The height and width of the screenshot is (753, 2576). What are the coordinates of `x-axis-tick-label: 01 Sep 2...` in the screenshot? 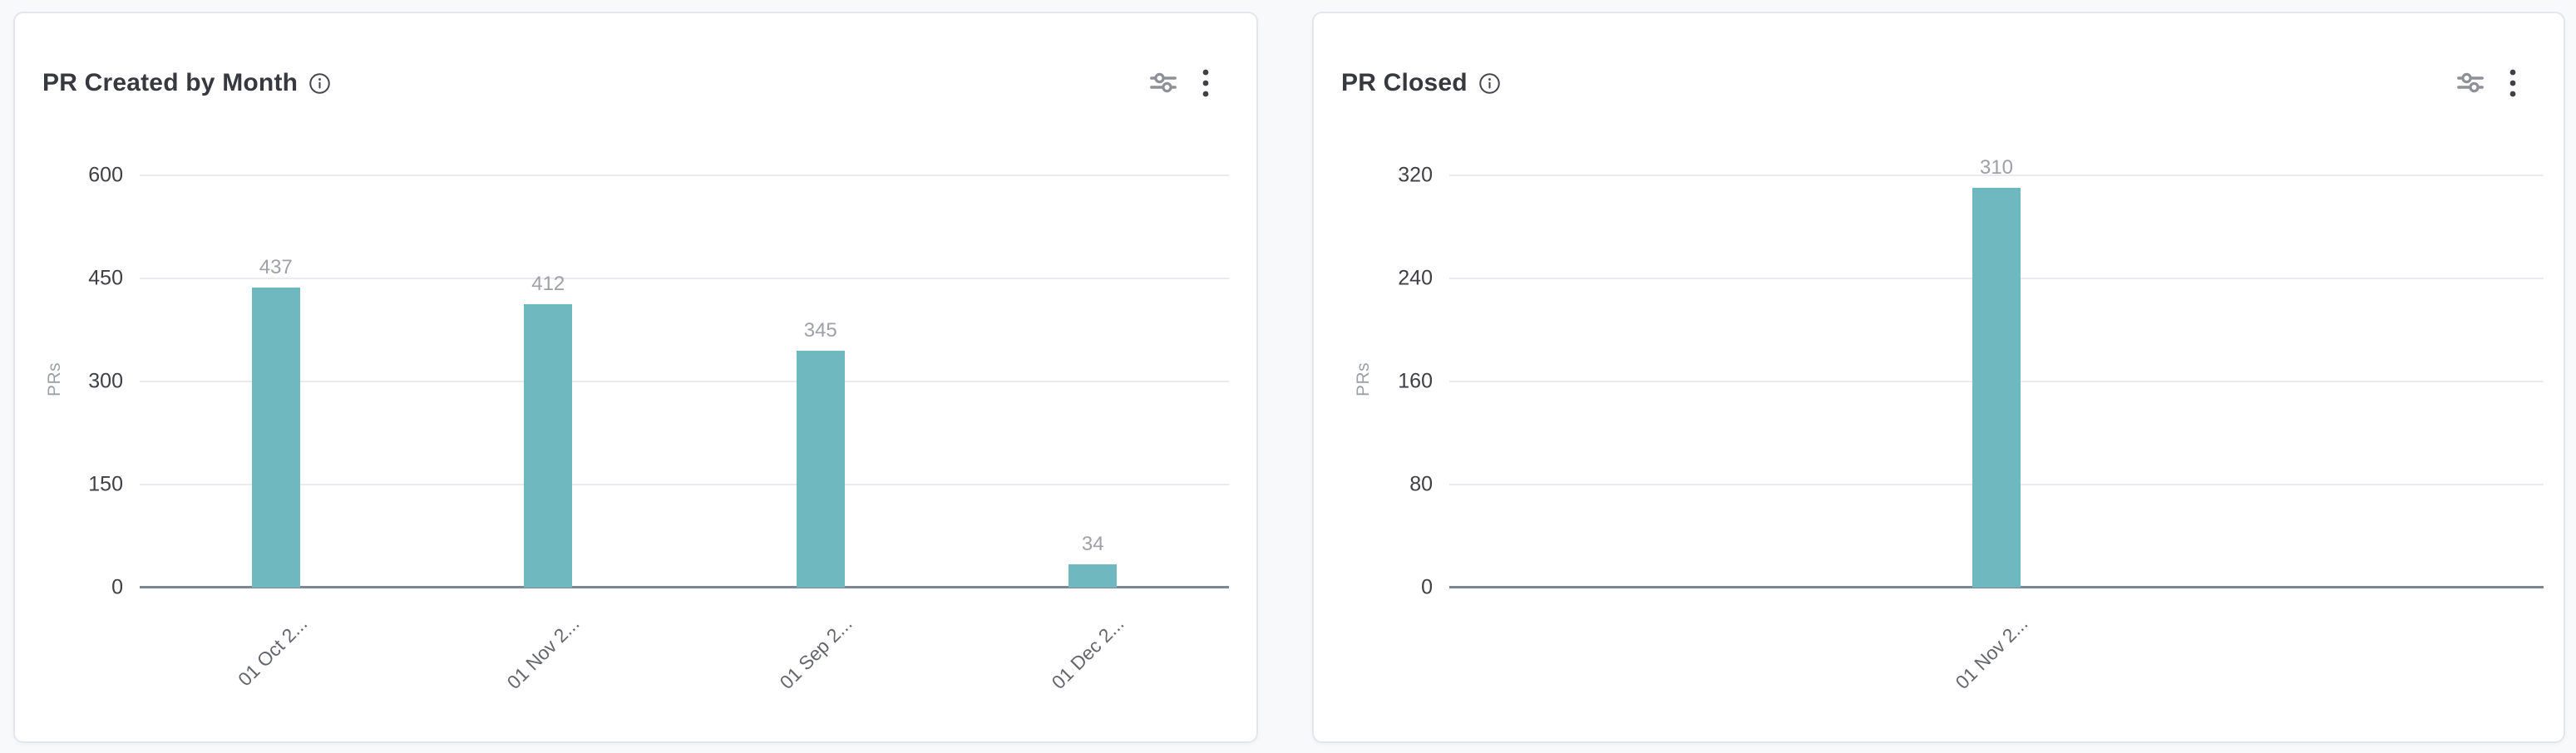 It's located at (815, 653).